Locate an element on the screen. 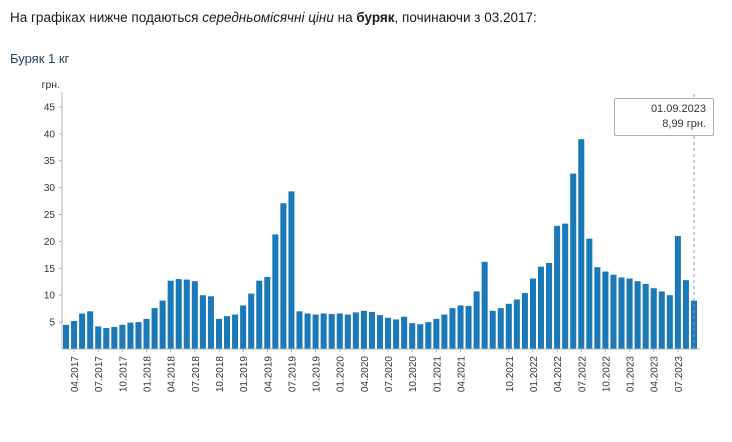 This screenshot has height=442, width=732. y-axis-unit: грн. is located at coordinates (51, 85).